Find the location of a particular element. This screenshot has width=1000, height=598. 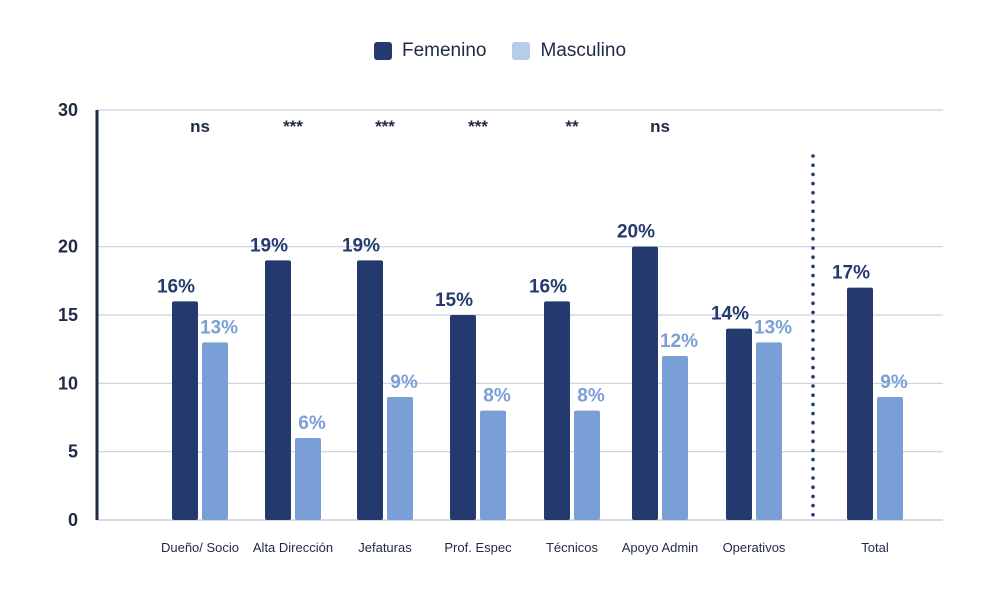

legend-label-femenino: Femenino is located at coordinates (444, 50).